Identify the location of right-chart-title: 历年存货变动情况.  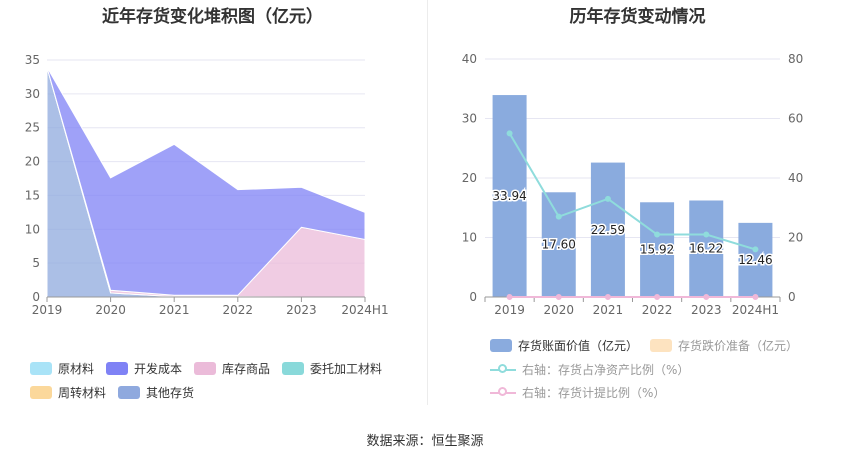
(637, 17).